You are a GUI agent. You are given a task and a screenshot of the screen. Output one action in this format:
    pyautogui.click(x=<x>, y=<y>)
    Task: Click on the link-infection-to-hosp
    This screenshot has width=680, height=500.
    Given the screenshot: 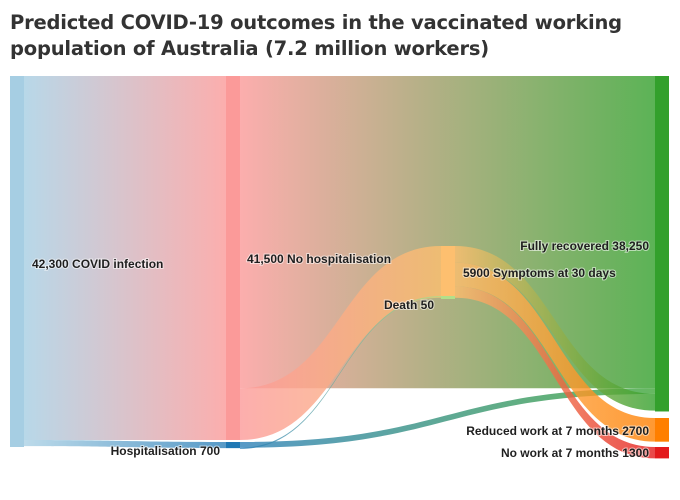 What is the action you would take?
    pyautogui.click(x=125, y=444)
    